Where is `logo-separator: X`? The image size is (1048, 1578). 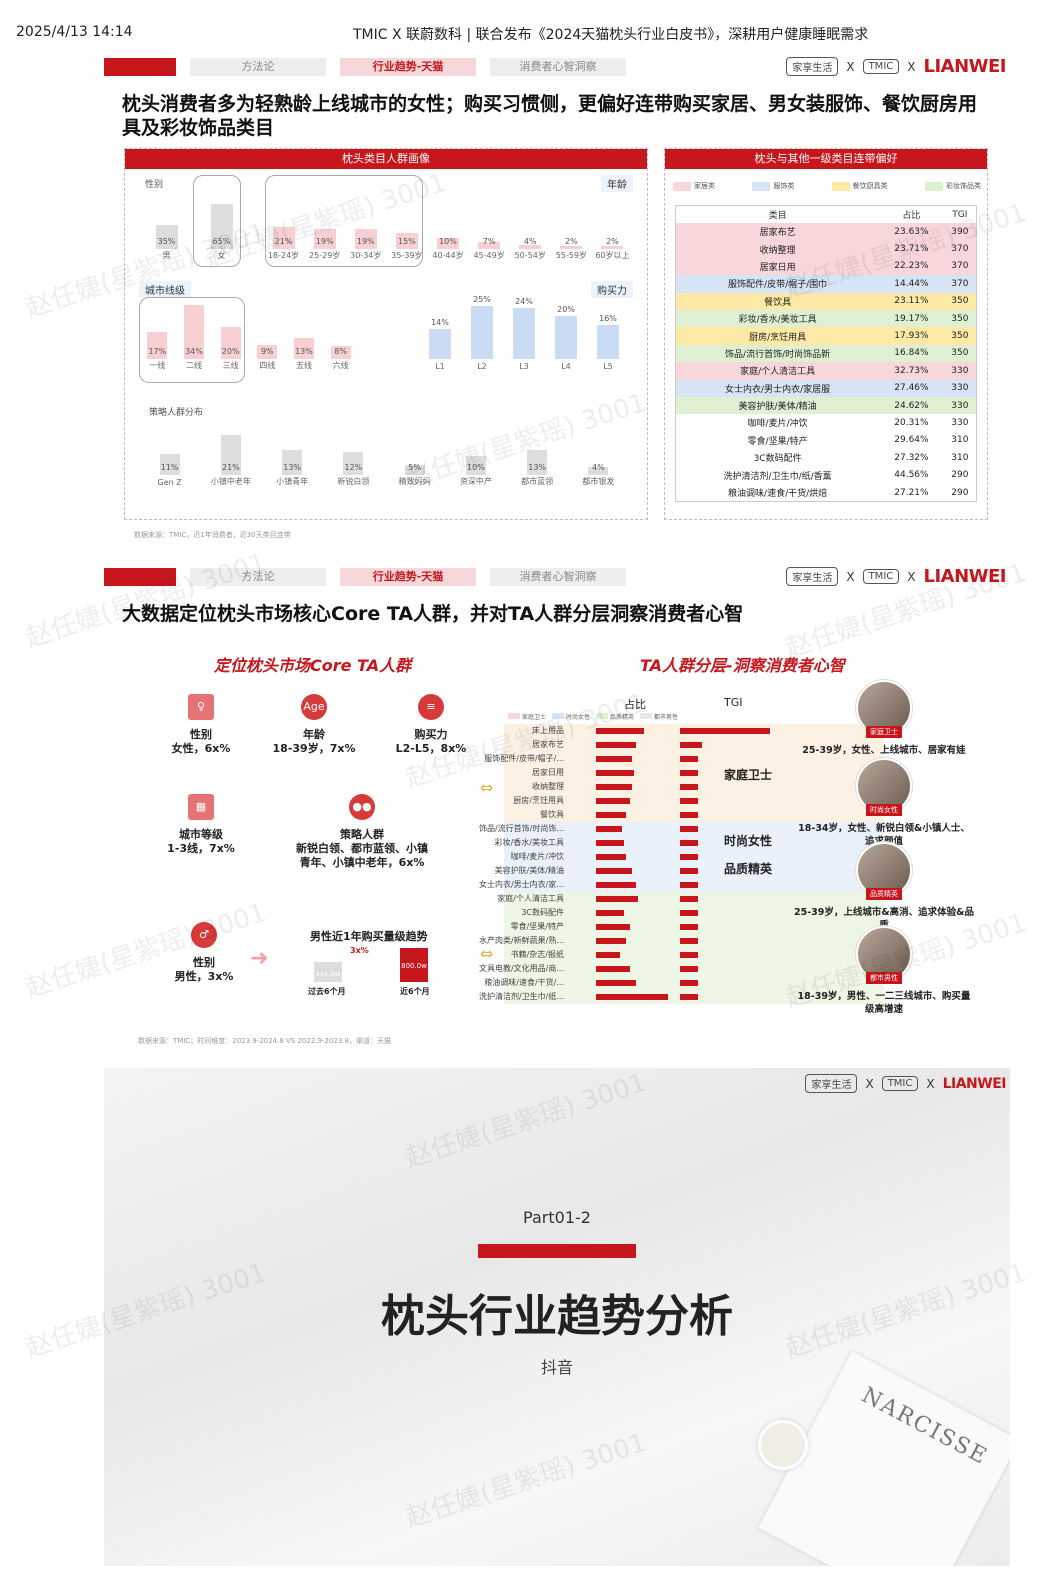 logo-separator: X is located at coordinates (869, 1083).